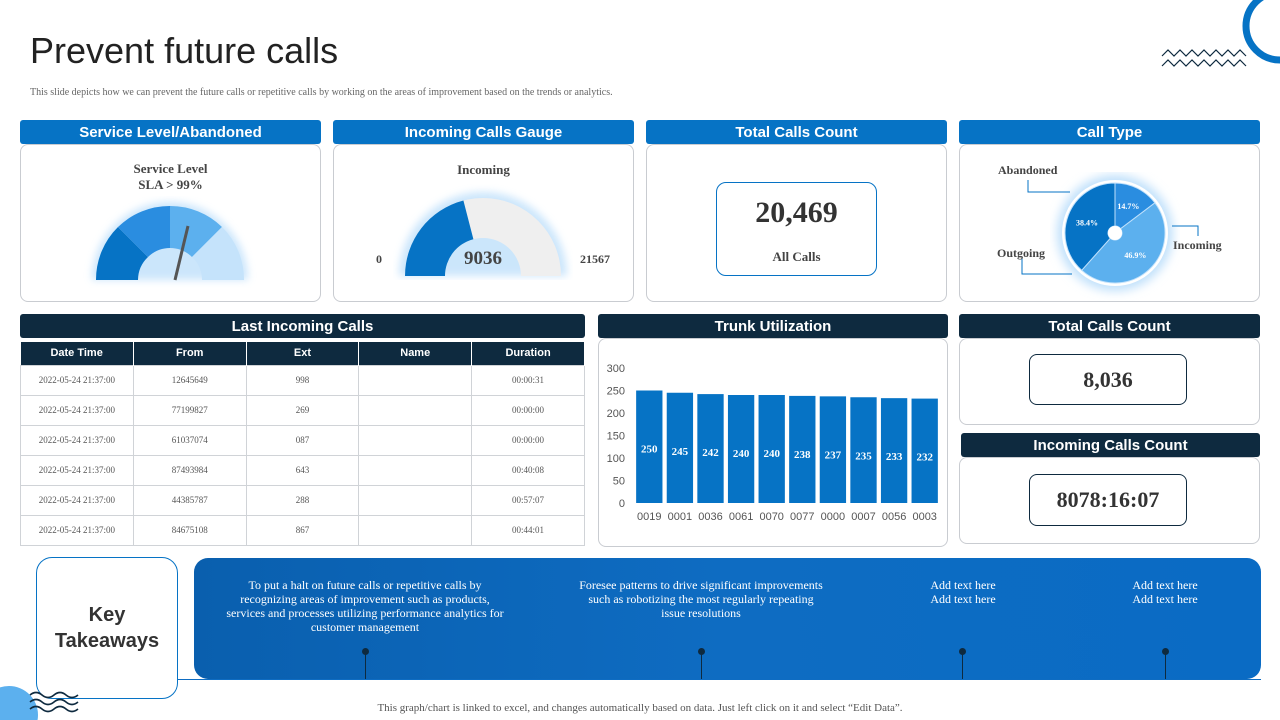  I want to click on service-level-gauge, so click(170, 241).